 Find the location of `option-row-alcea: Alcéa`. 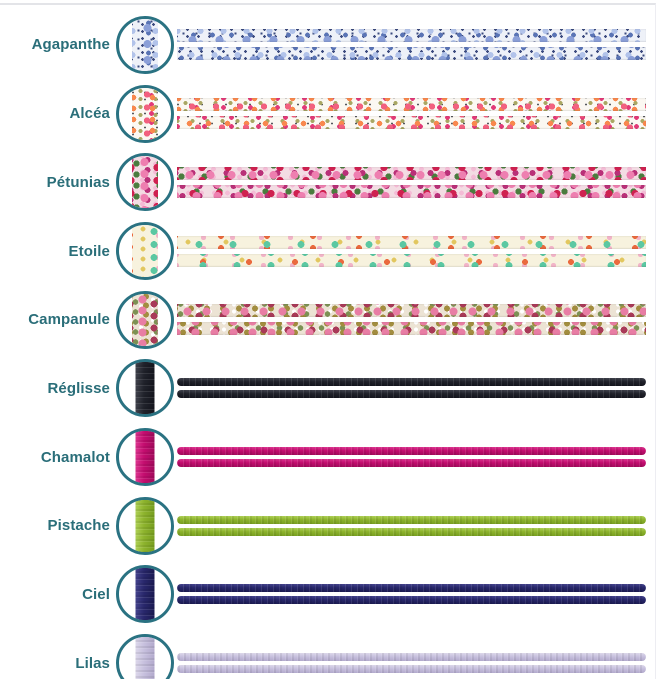

option-row-alcea: Alcéa is located at coordinates (327, 113).